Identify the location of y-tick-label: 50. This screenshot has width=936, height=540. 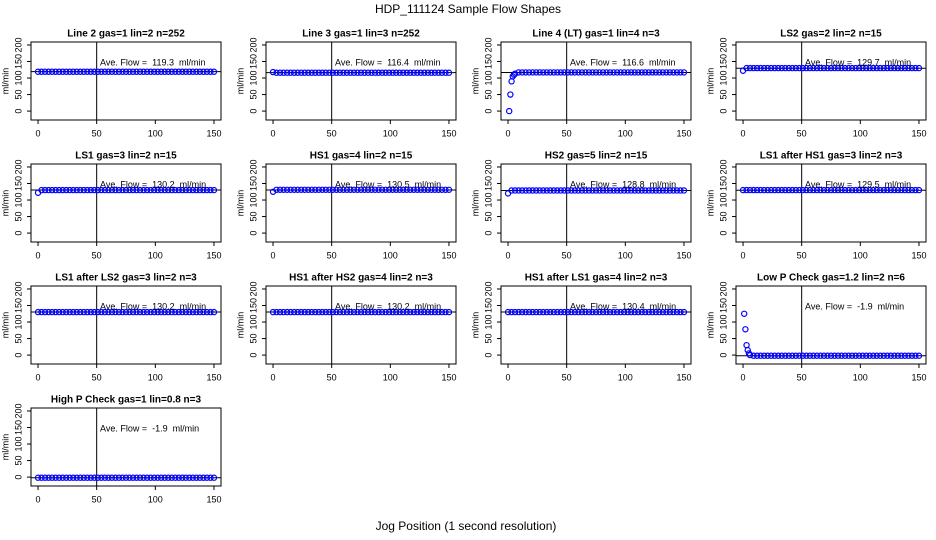
(18, 461).